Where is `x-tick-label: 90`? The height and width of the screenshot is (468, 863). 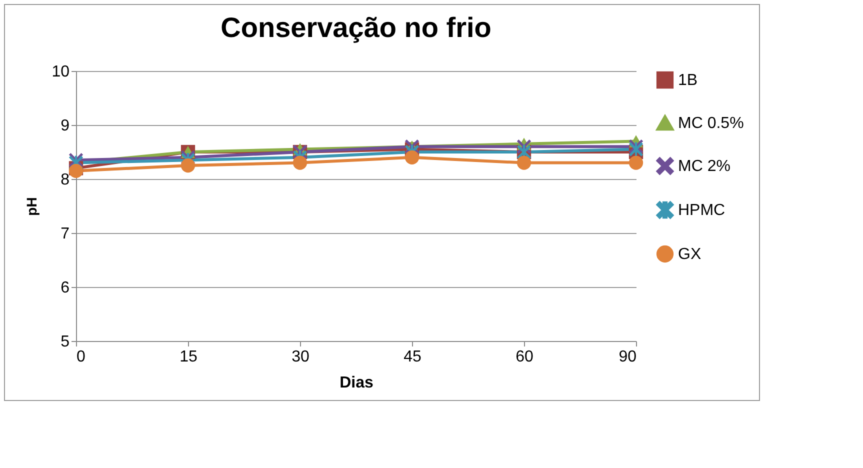
x-tick-label: 90 is located at coordinates (627, 357).